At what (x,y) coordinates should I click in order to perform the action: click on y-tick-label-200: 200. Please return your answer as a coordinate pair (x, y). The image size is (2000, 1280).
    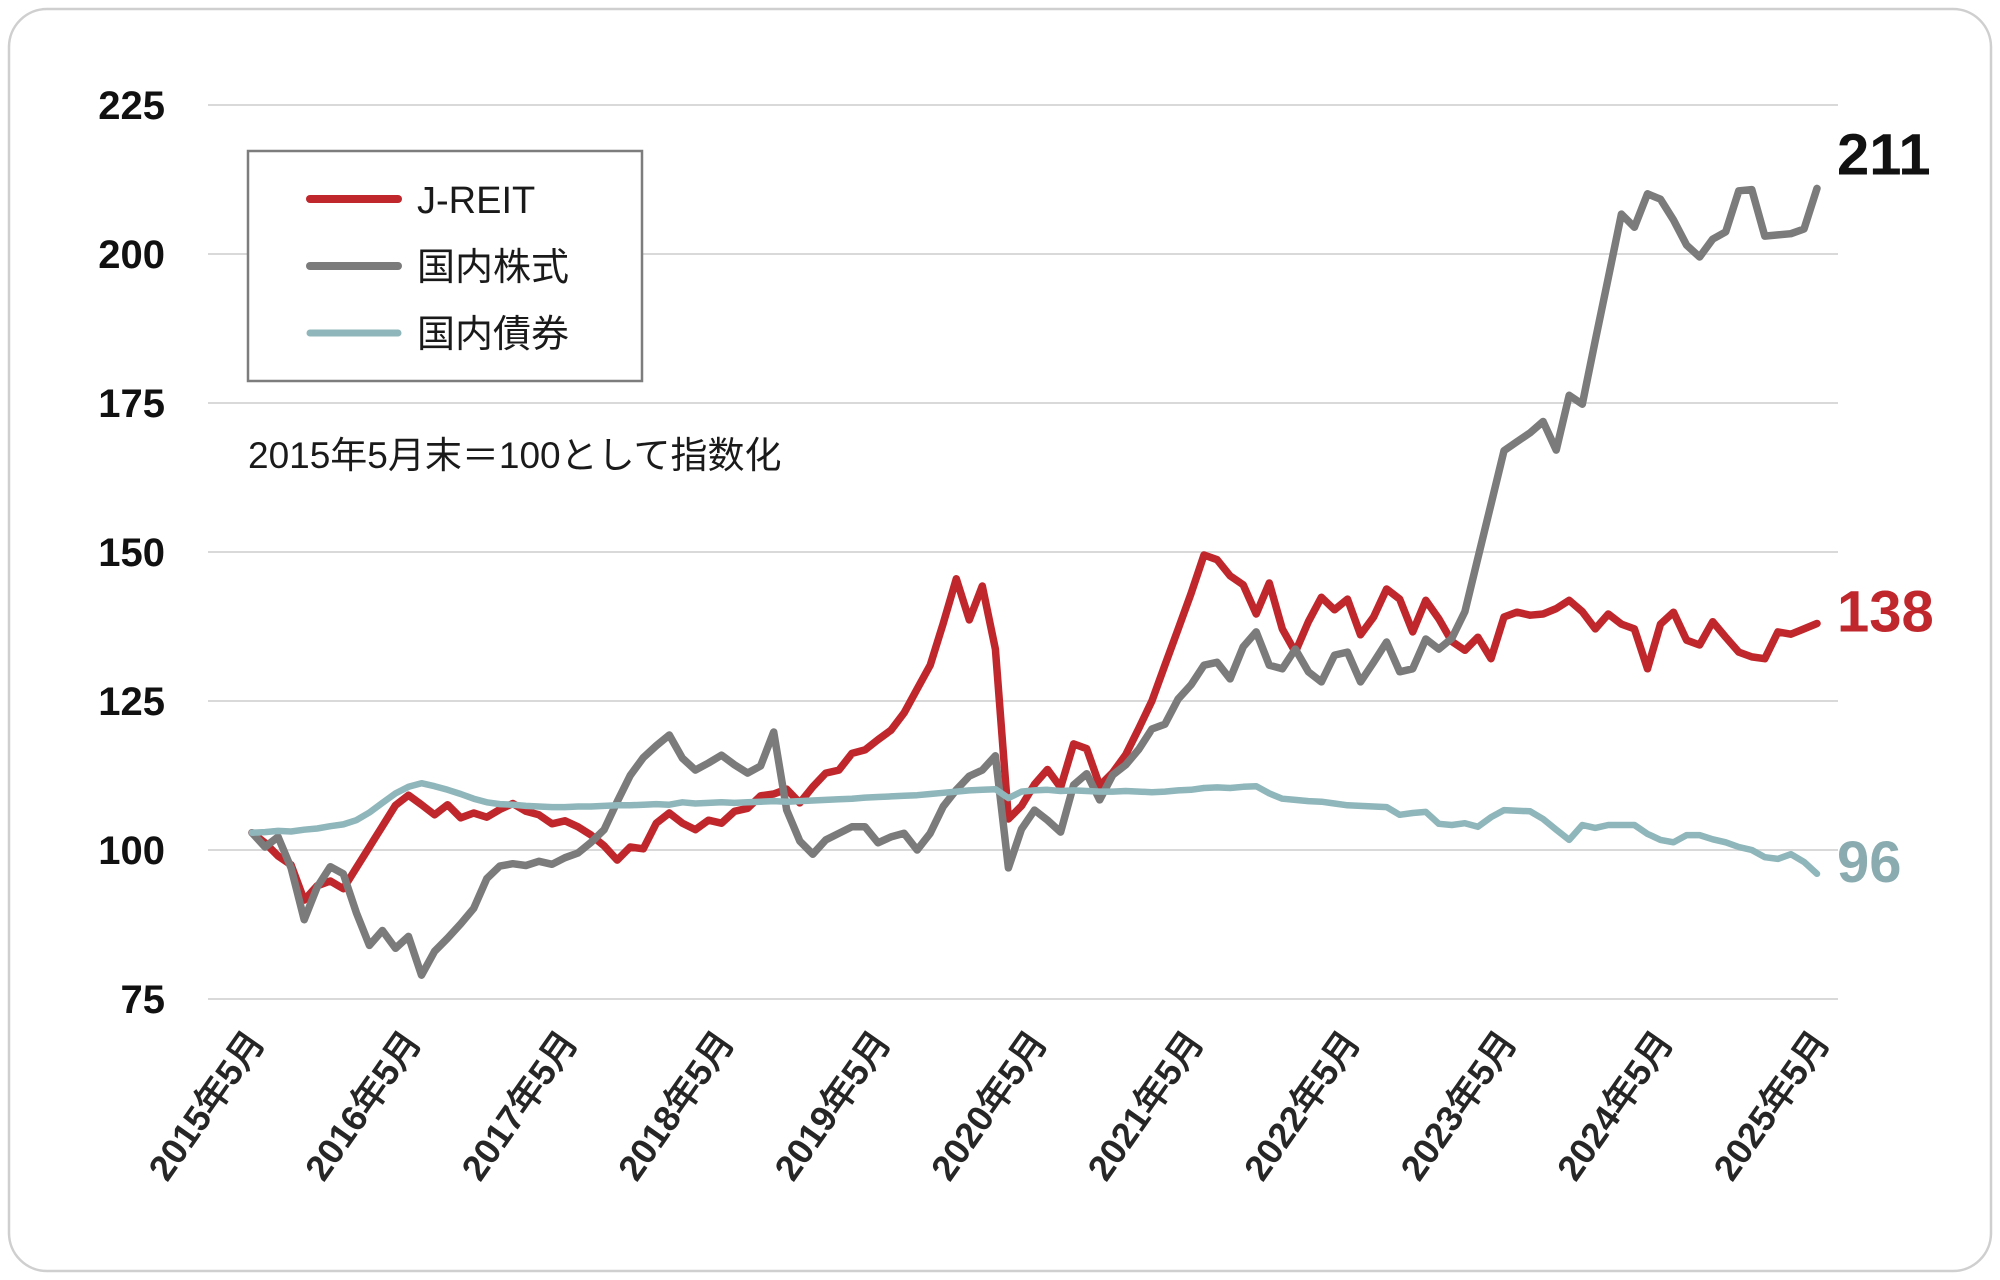
    Looking at the image, I should click on (131, 255).